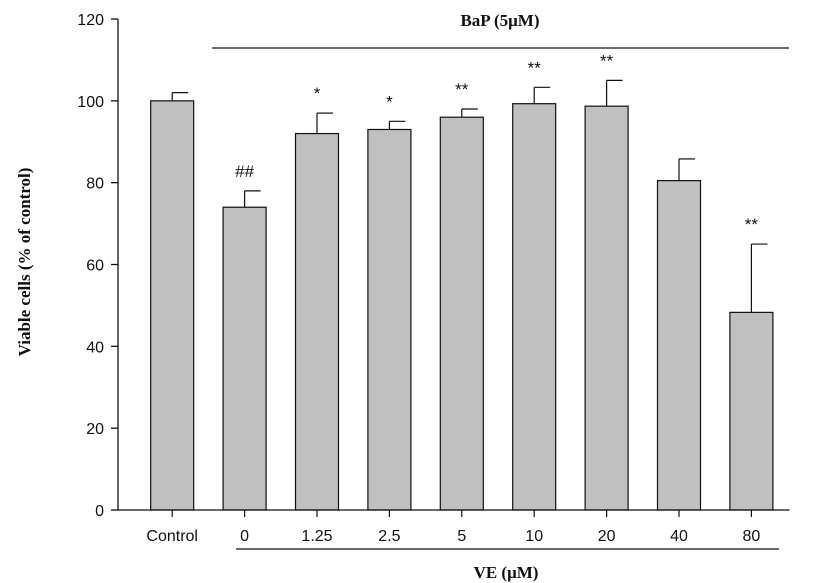 This screenshot has width=818, height=583. Describe the element at coordinates (499, 20) in the screenshot. I see `bap-group-label: BaP (5μM)` at that location.